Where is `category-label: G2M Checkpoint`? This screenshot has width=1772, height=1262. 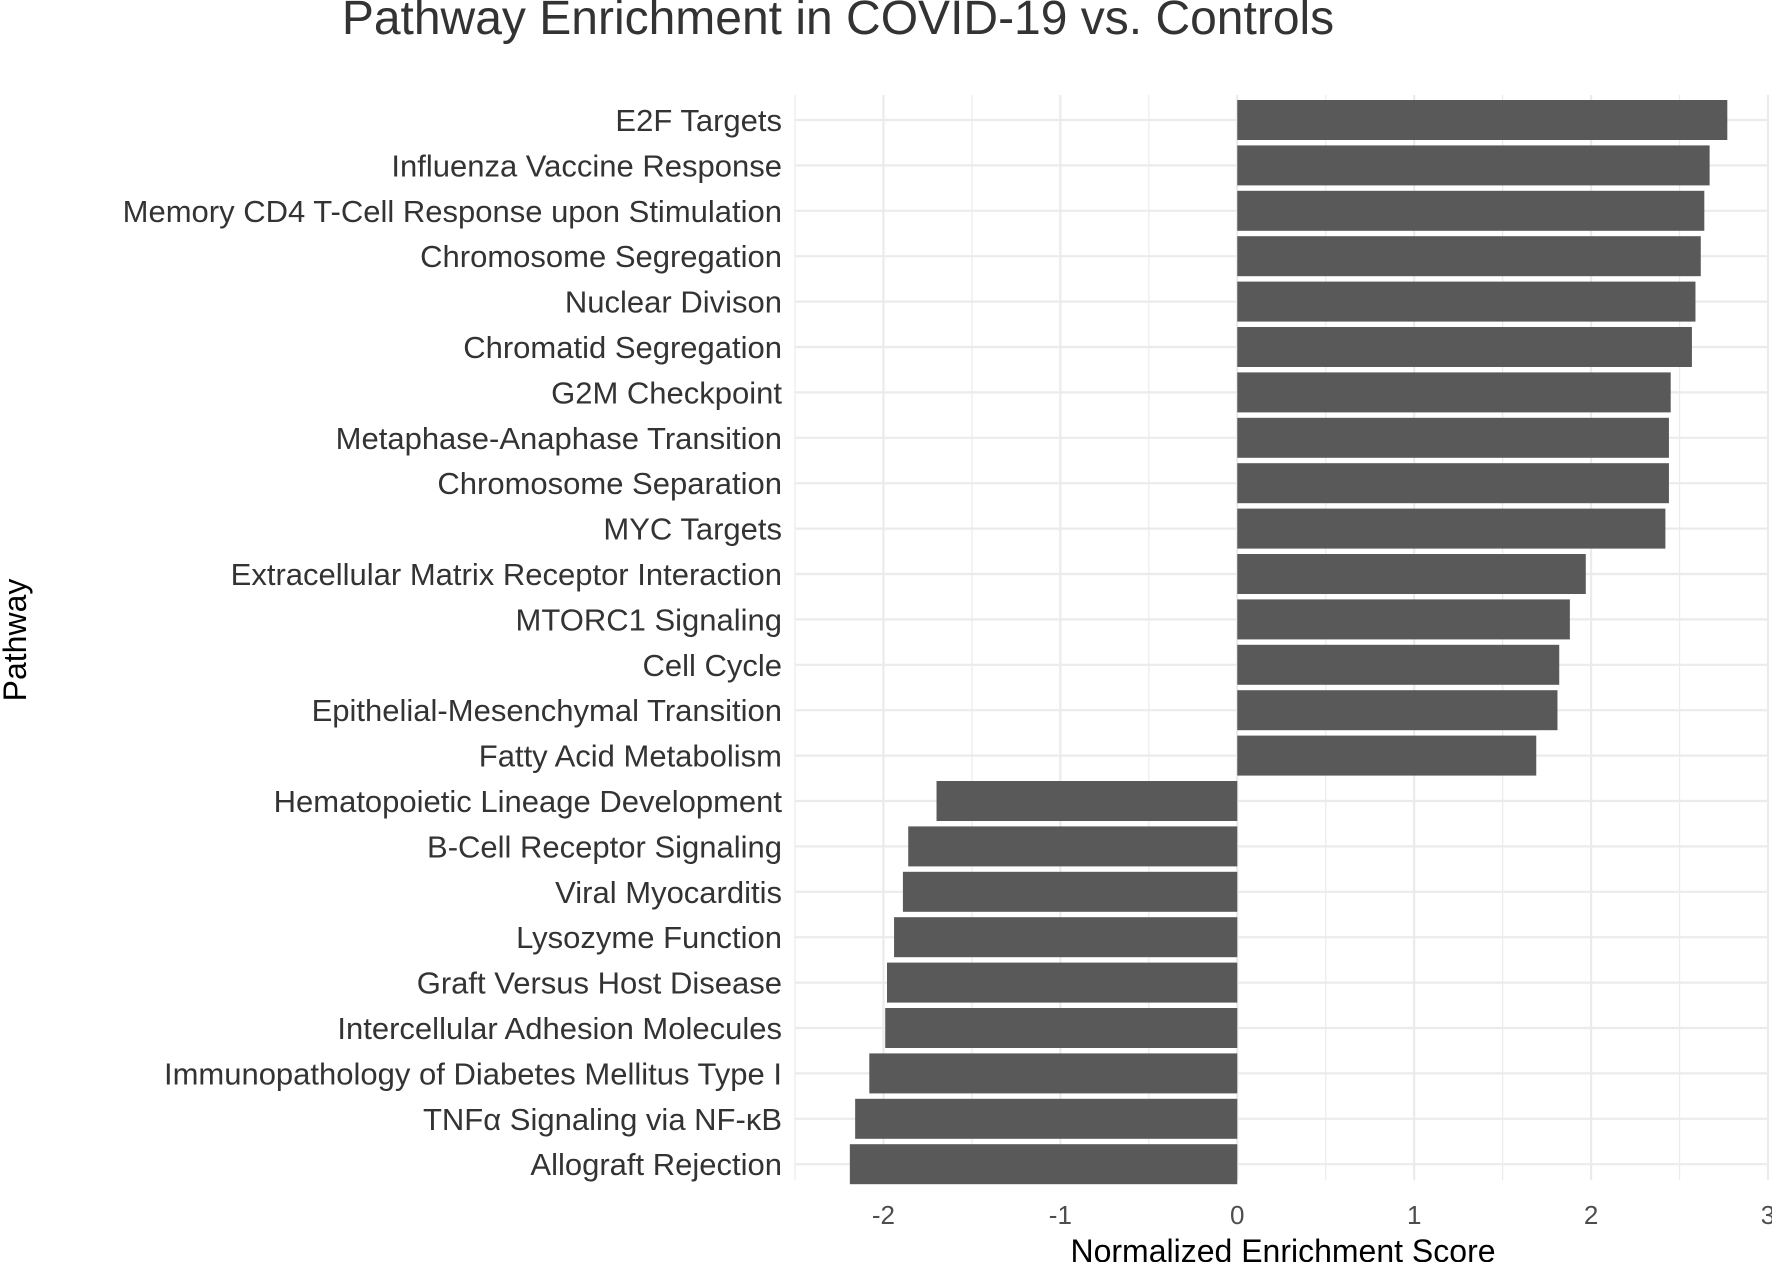
category-label: G2M Checkpoint is located at coordinates (666, 392).